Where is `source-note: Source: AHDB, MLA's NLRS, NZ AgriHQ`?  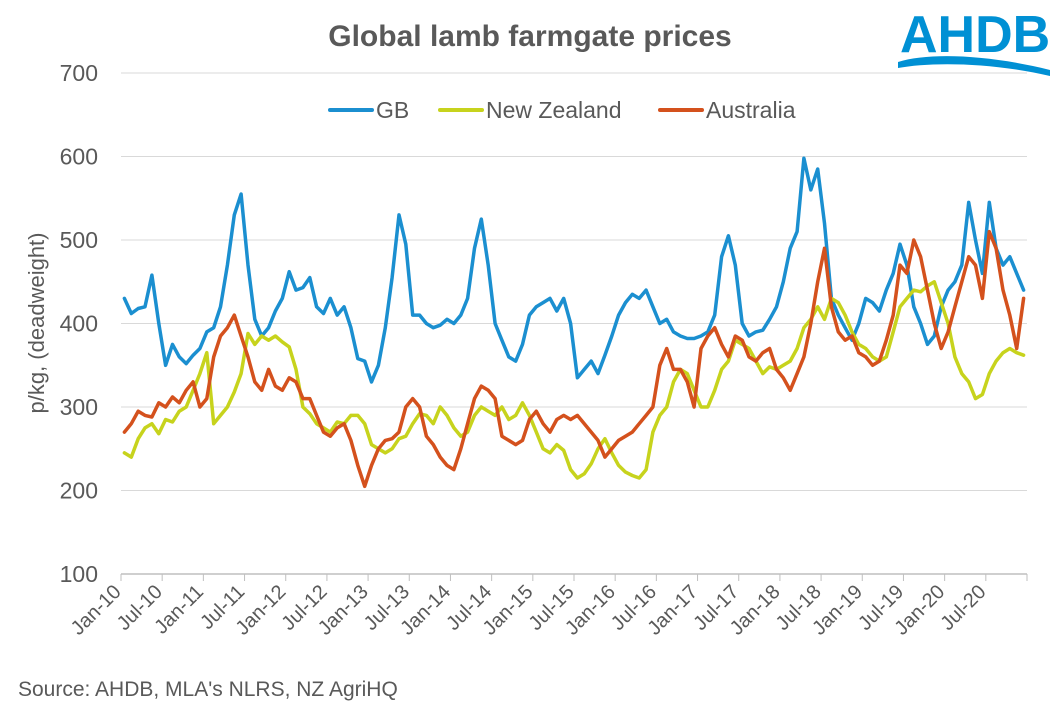
source-note: Source: AHDB, MLA's NLRS, NZ AgriHQ is located at coordinates (208, 689).